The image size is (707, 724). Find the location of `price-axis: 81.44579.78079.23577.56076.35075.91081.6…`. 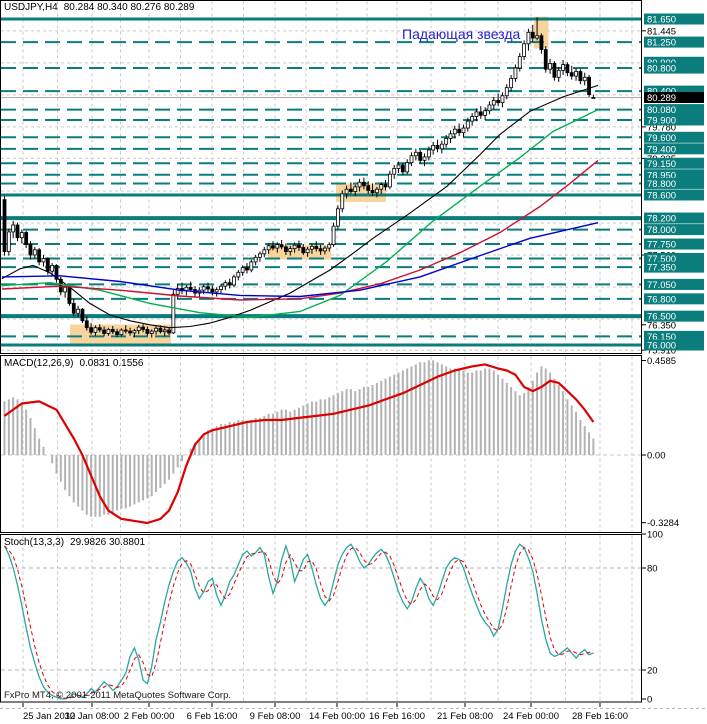

price-axis: 81.44579.78079.23577.56076.35075.91081.6… is located at coordinates (672, 359).